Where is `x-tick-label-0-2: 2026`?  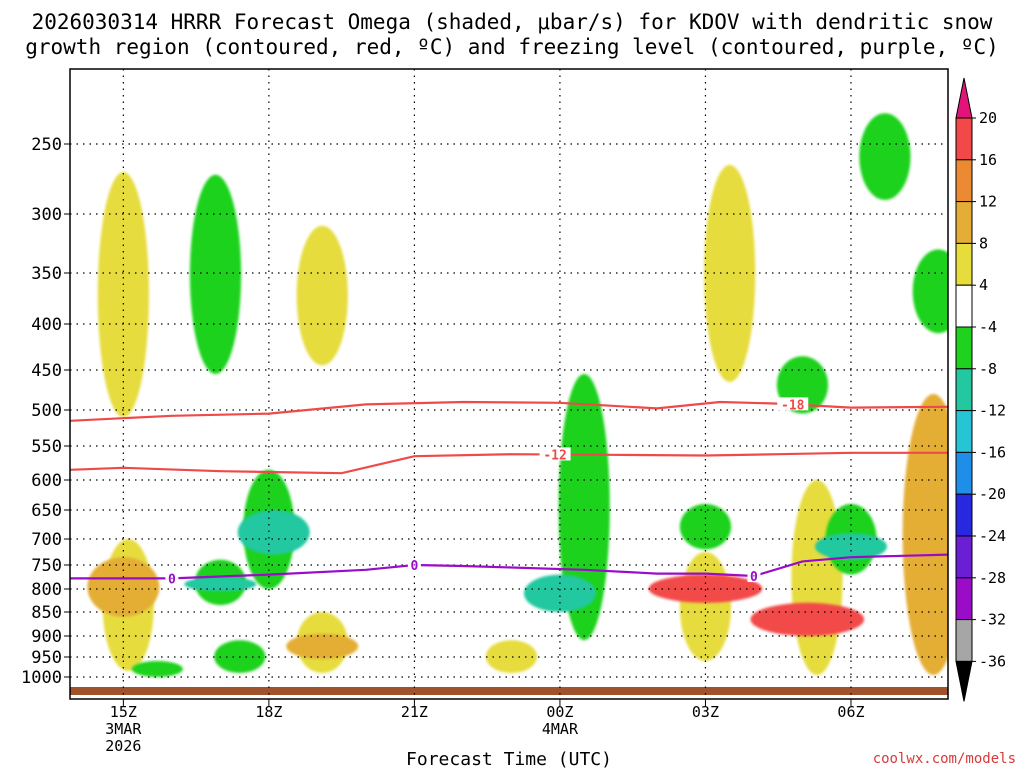
x-tick-label-0-2: 2026 is located at coordinates (123, 746).